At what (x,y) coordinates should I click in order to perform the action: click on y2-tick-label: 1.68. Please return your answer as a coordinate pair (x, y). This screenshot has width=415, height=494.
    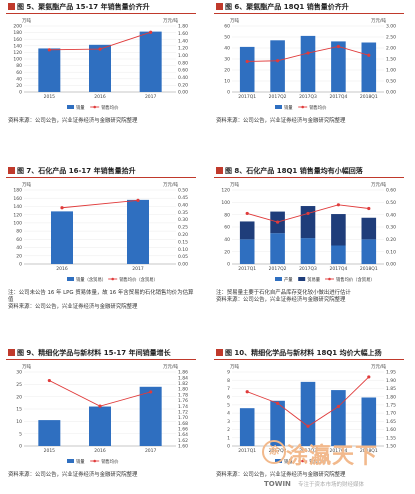
    Looking at the image, I should click on (183, 424).